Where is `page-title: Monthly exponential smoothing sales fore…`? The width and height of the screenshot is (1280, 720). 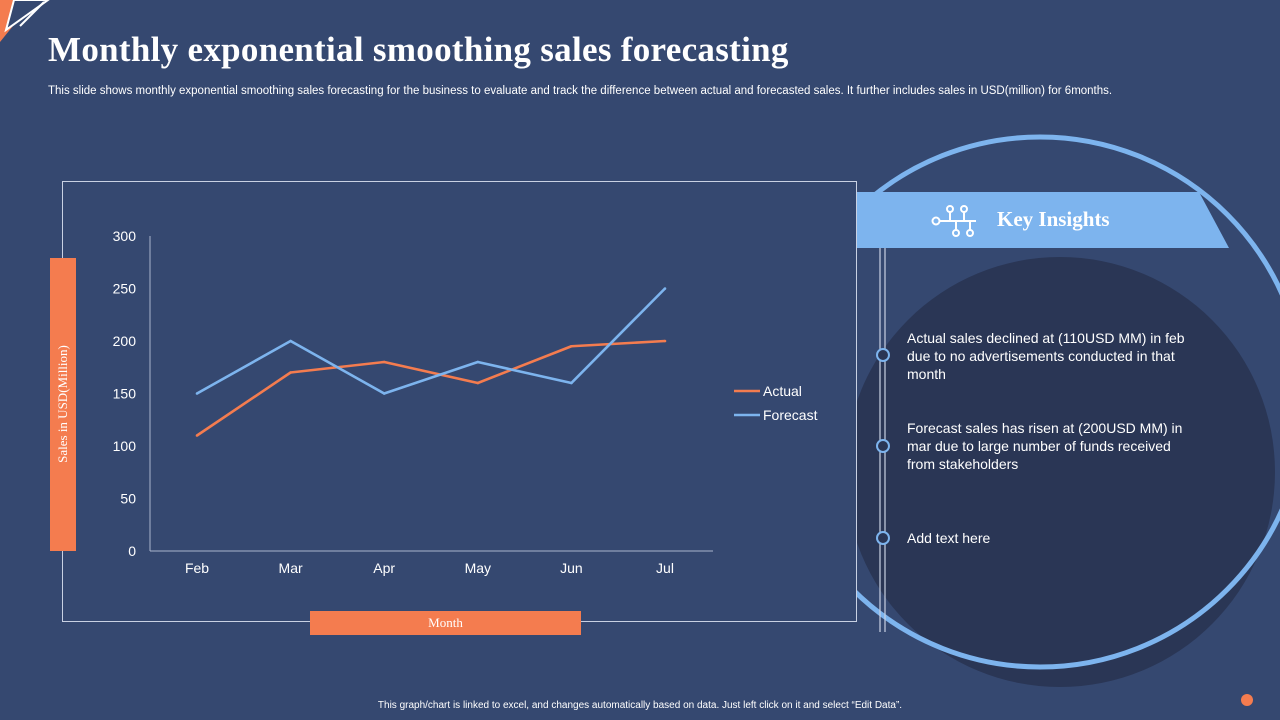
page-title: Monthly exponential smoothing sales fore… is located at coordinates (418, 49).